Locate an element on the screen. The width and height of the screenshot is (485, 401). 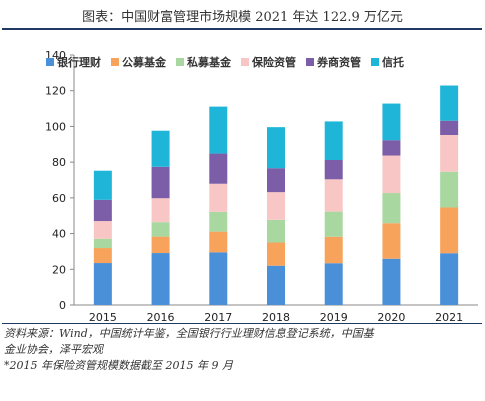
legend-label: 公募基金 is located at coordinates (144, 62).